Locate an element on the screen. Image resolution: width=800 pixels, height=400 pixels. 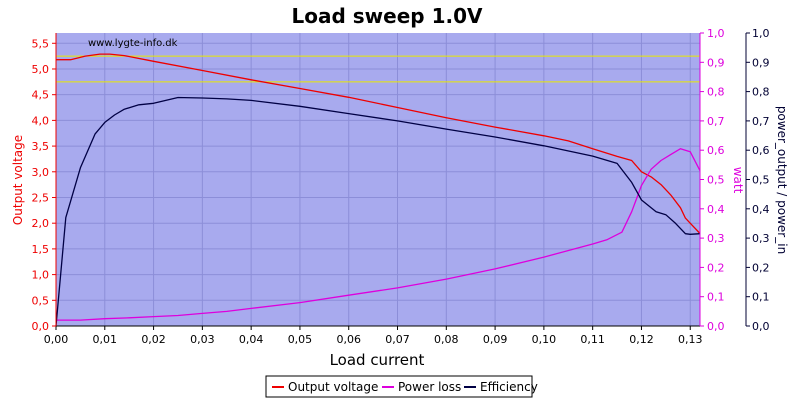
reference-lines is located at coordinates (378, 69).